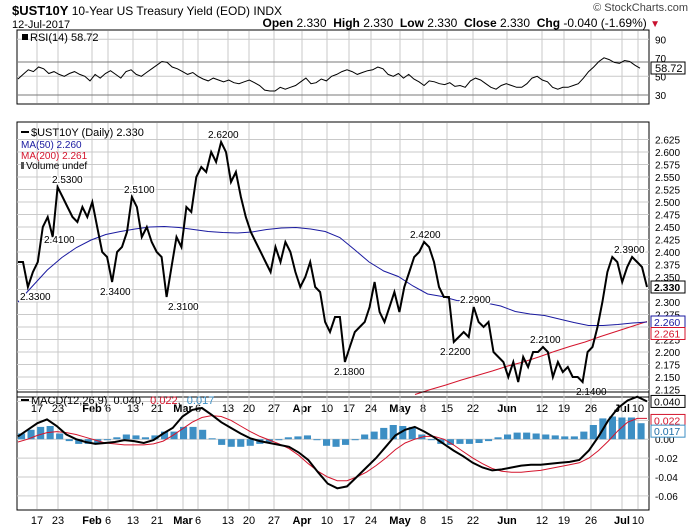 The image size is (700, 530). What do you see at coordinates (475, 300) in the screenshot?
I see `price-annotation-label: 2.2900` at bounding box center [475, 300].